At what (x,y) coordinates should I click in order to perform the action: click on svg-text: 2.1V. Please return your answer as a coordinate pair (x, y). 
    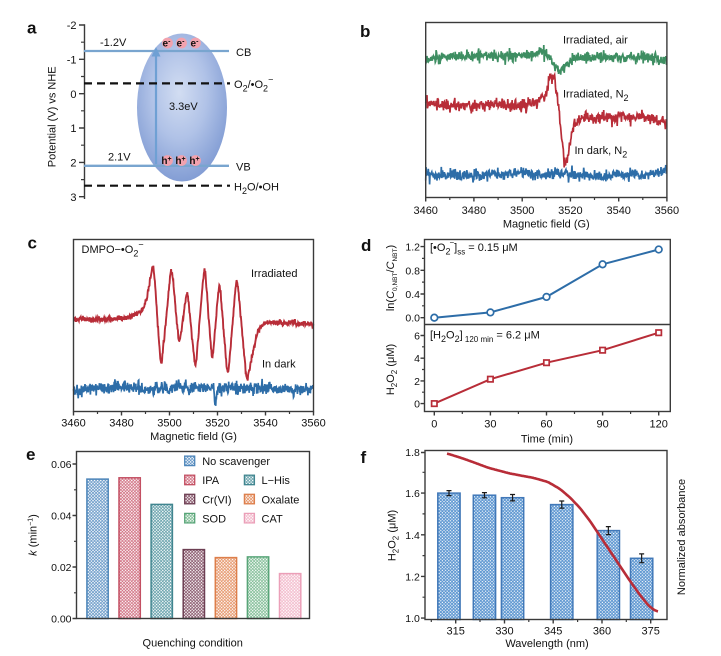
    Looking at the image, I should click on (119, 158).